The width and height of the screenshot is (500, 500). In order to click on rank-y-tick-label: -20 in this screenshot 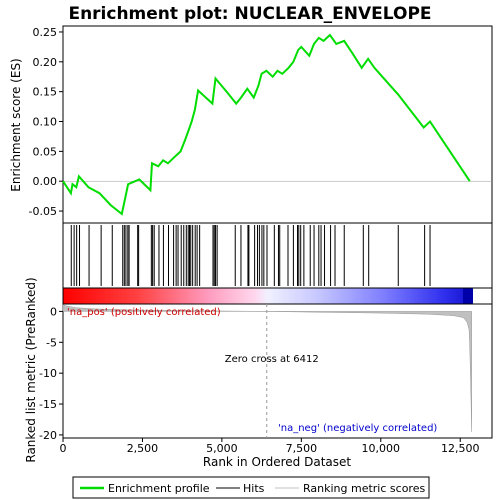, I will do `click(48, 435)`.